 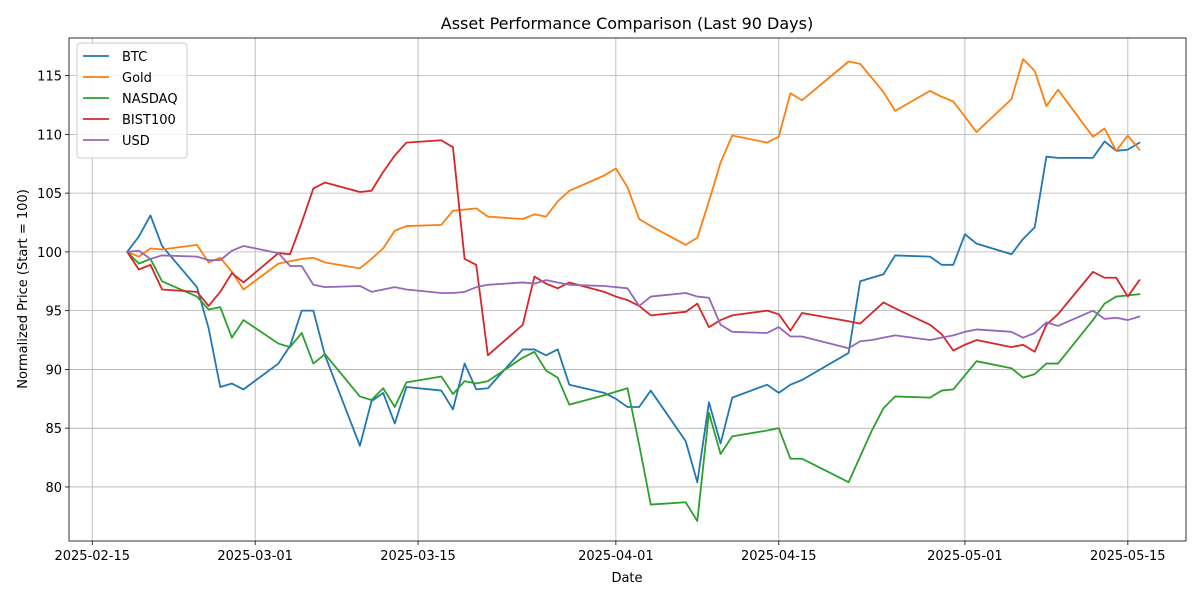 What do you see at coordinates (53, 312) in the screenshot?
I see `y-tick-label: 95` at bounding box center [53, 312].